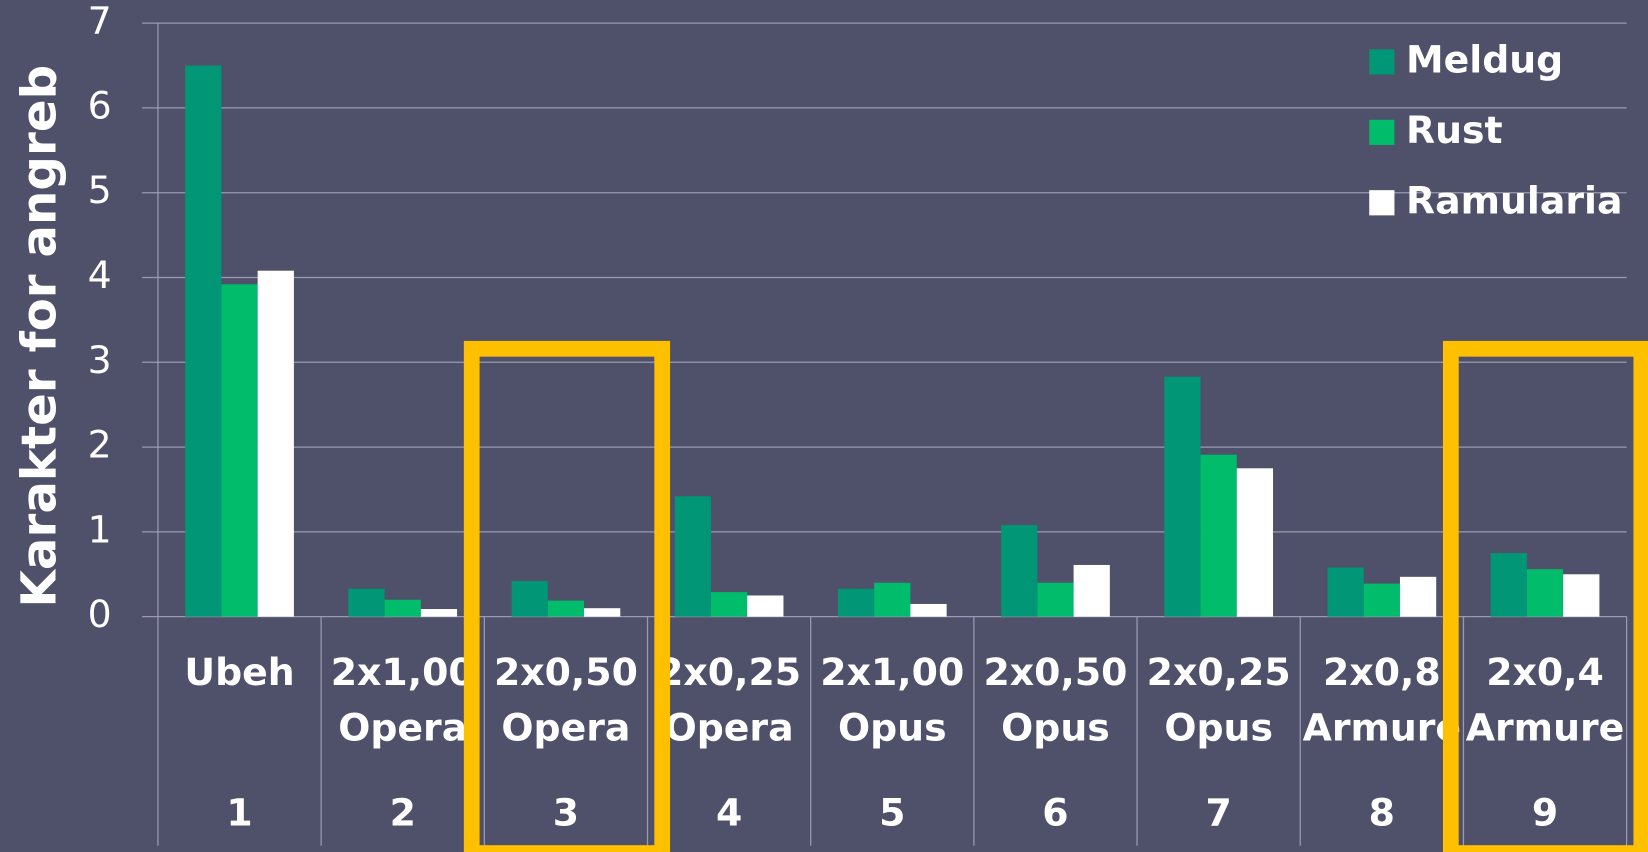 The image size is (1648, 852). I want to click on y-tick-label: 5, so click(100, 190).